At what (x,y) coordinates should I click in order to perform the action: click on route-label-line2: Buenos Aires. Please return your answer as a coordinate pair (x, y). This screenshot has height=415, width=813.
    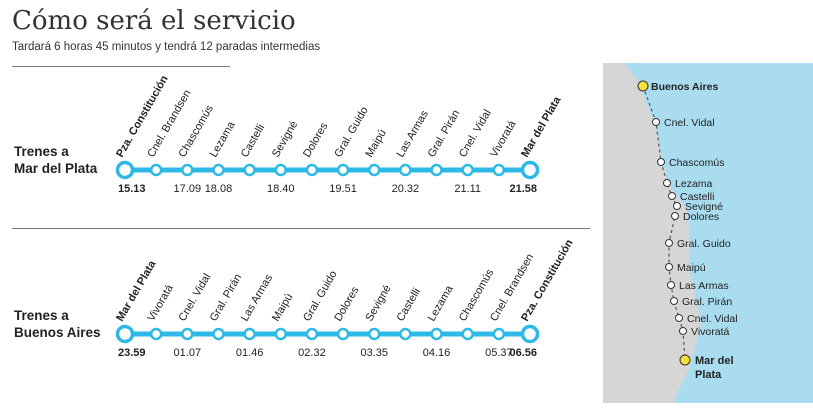
    Looking at the image, I should click on (57, 332).